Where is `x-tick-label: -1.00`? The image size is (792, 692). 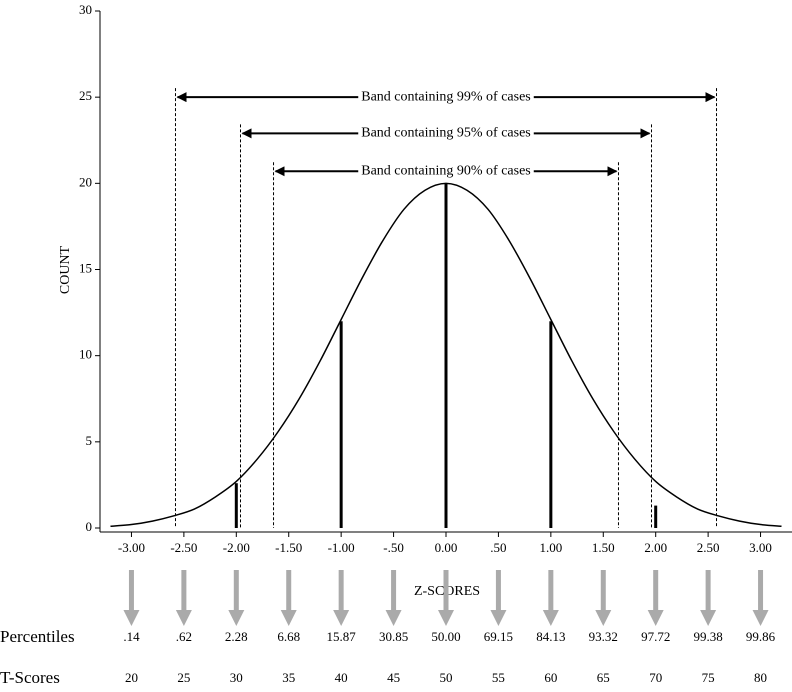 x-tick-label: -1.00 is located at coordinates (341, 547).